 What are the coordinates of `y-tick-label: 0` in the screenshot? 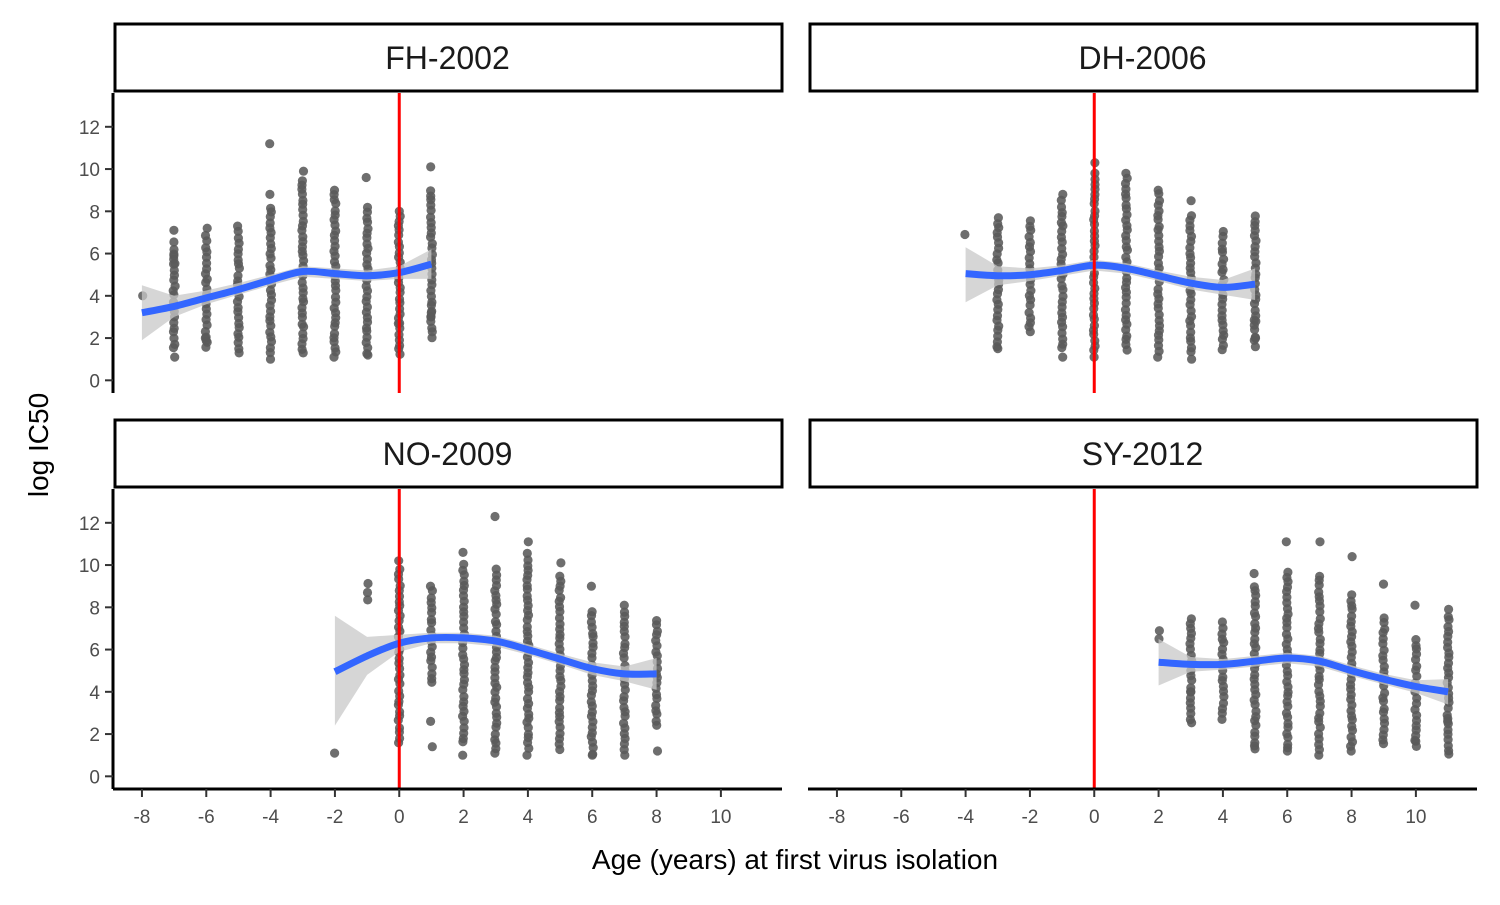 It's located at (94, 777).